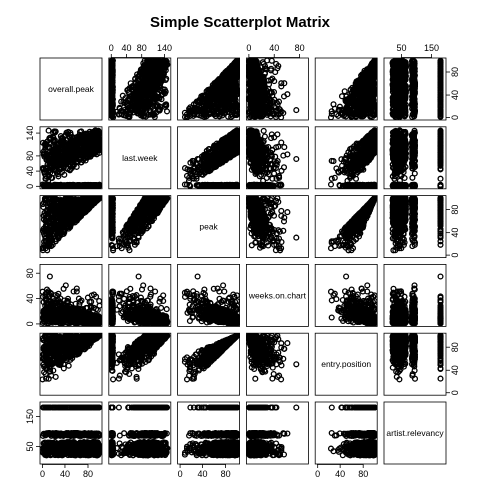 The width and height of the screenshot is (480, 480). I want to click on panel-overall.peak-vs-overall.peak, so click(71, 89).